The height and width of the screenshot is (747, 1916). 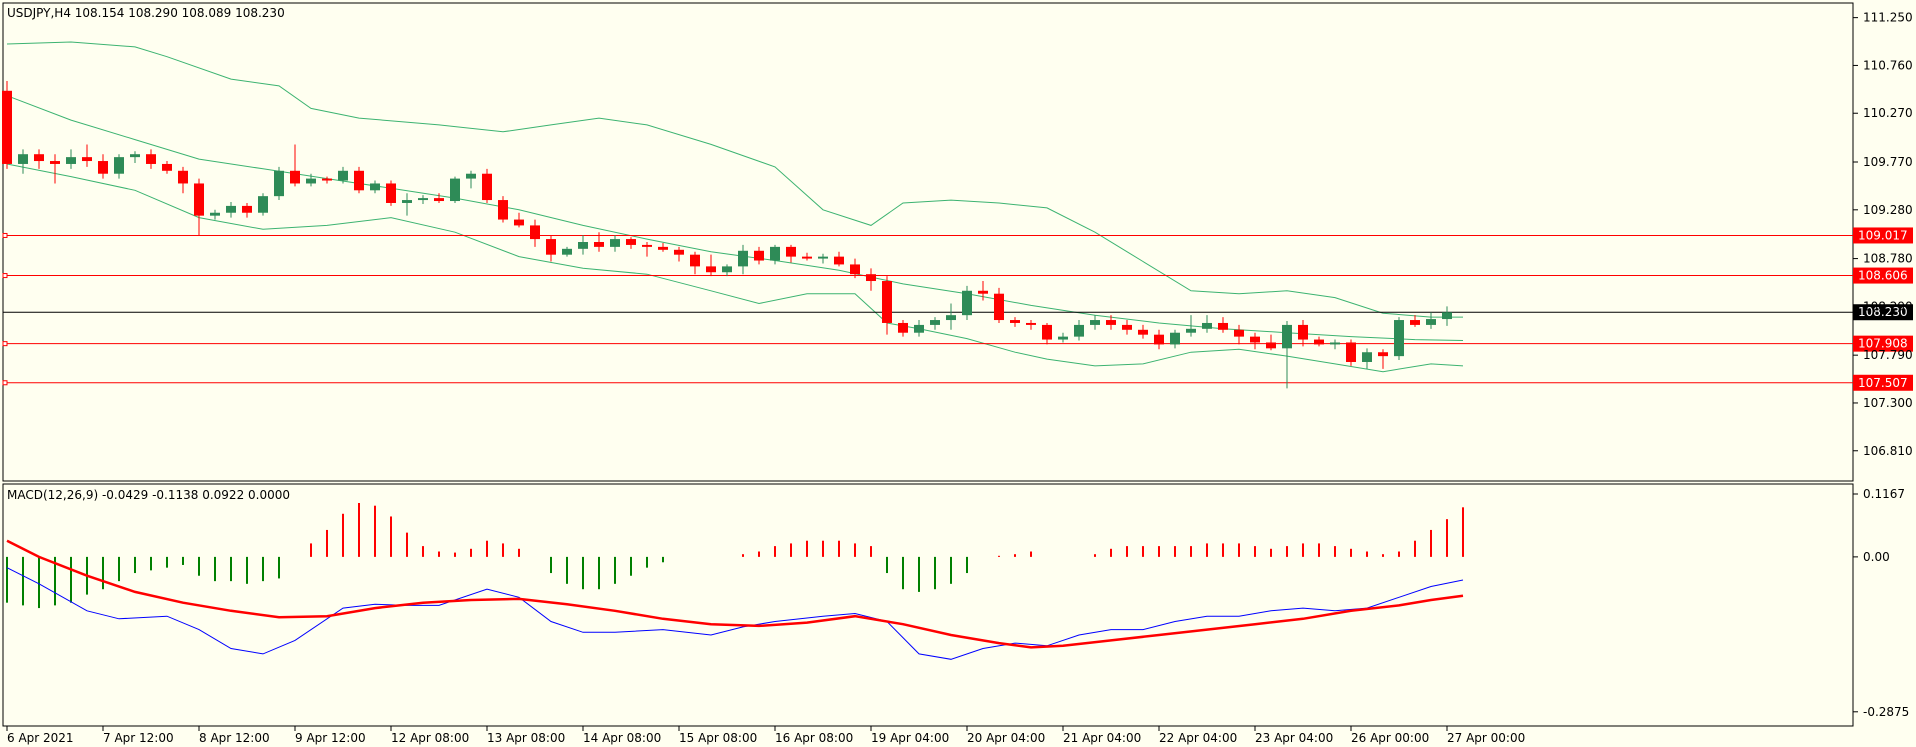 What do you see at coordinates (430, 738) in the screenshot?
I see `x-tick-label: 12 Apr 08:00` at bounding box center [430, 738].